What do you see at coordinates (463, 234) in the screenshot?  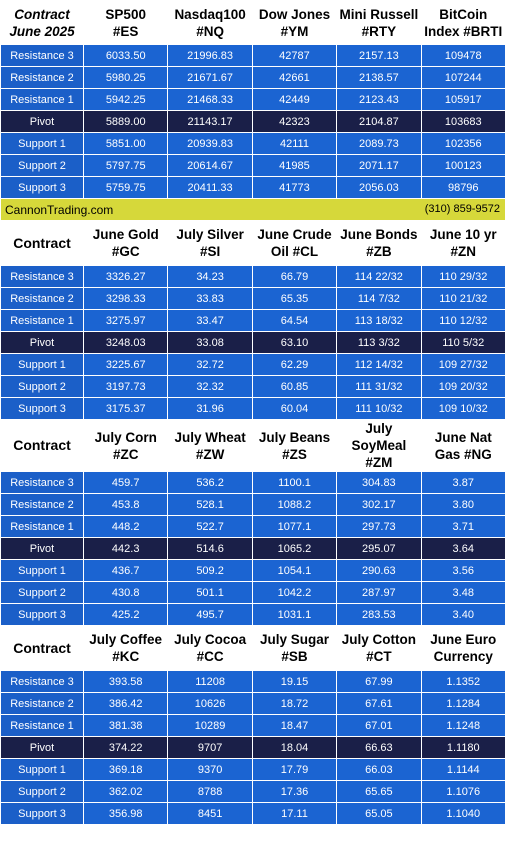 I see `contract-name-line: June 10 yr` at bounding box center [463, 234].